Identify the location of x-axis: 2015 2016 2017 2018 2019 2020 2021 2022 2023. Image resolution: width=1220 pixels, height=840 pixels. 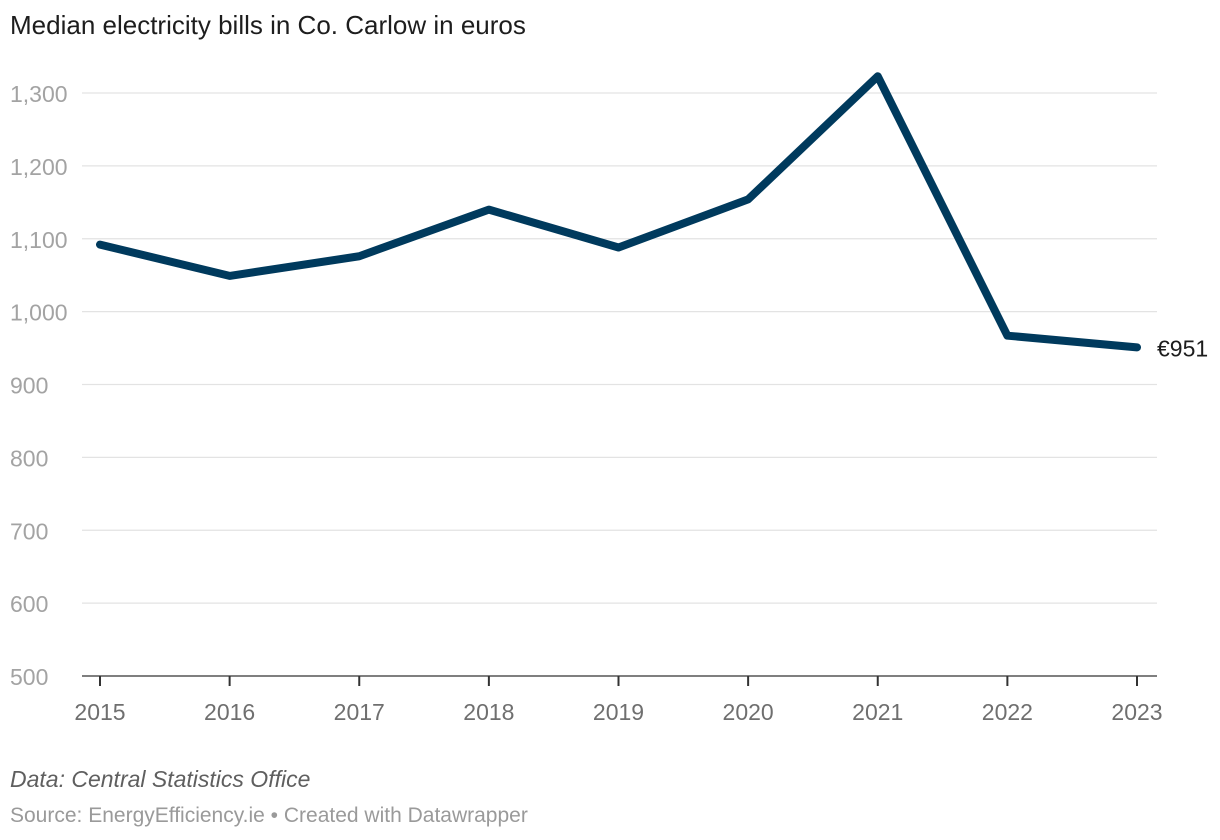
(618, 700).